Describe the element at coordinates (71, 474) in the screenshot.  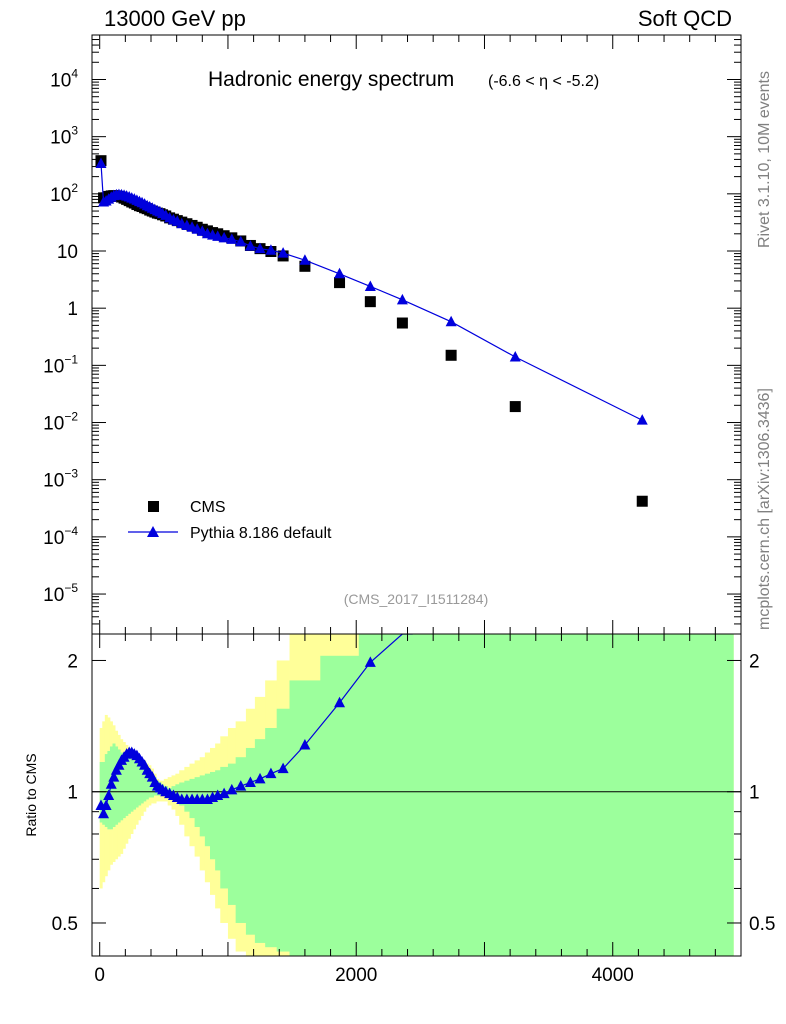
I see `main-y-tick-exponent: −3` at that location.